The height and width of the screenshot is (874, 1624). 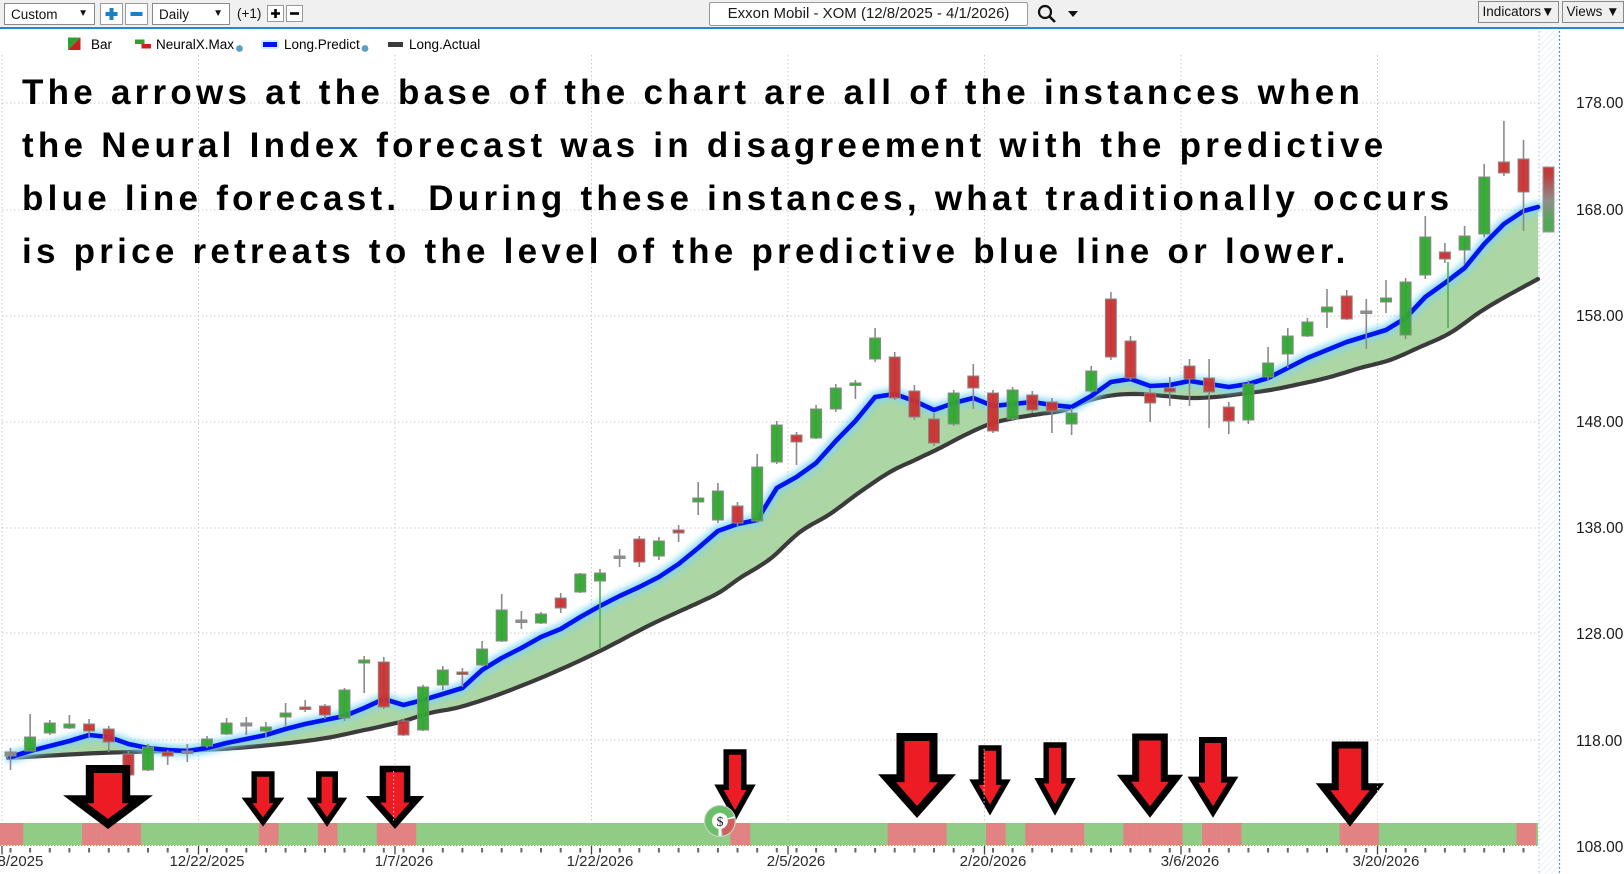 What do you see at coordinates (1600, 847) in the screenshot?
I see `svg-text: 108.00` at bounding box center [1600, 847].